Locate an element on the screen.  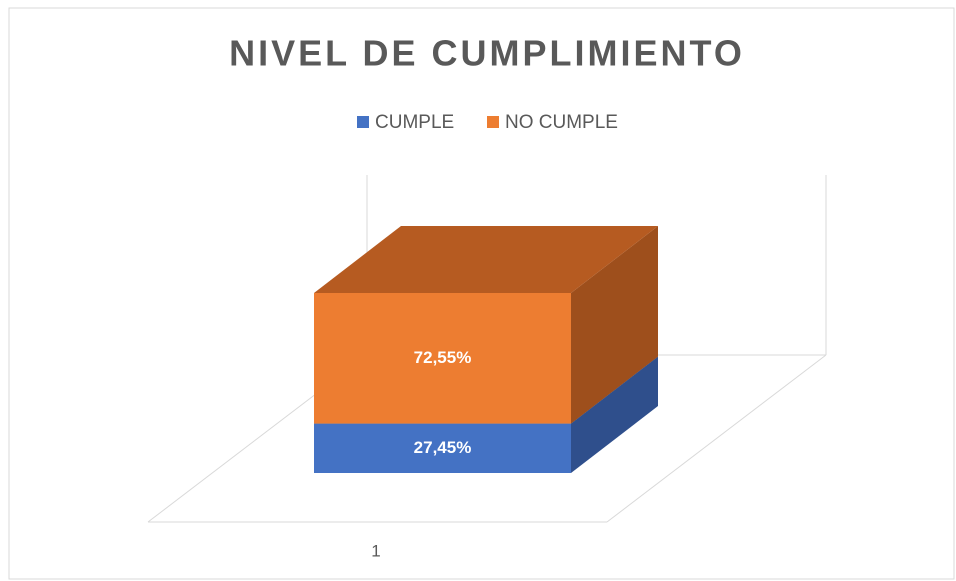
data-label: 72,55% is located at coordinates (443, 357).